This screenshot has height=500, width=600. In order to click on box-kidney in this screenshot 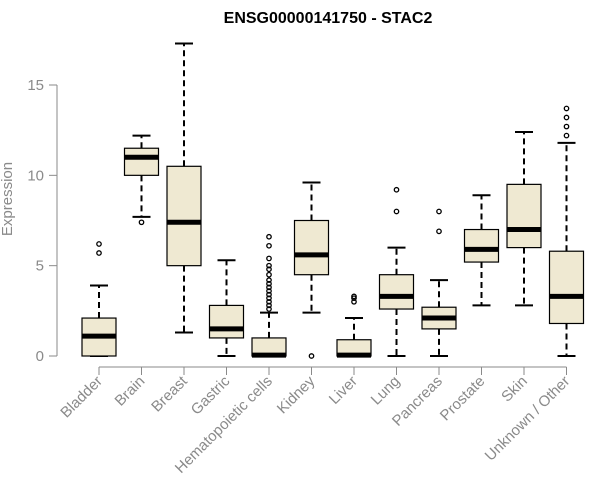, I will do `click(311, 270)`.